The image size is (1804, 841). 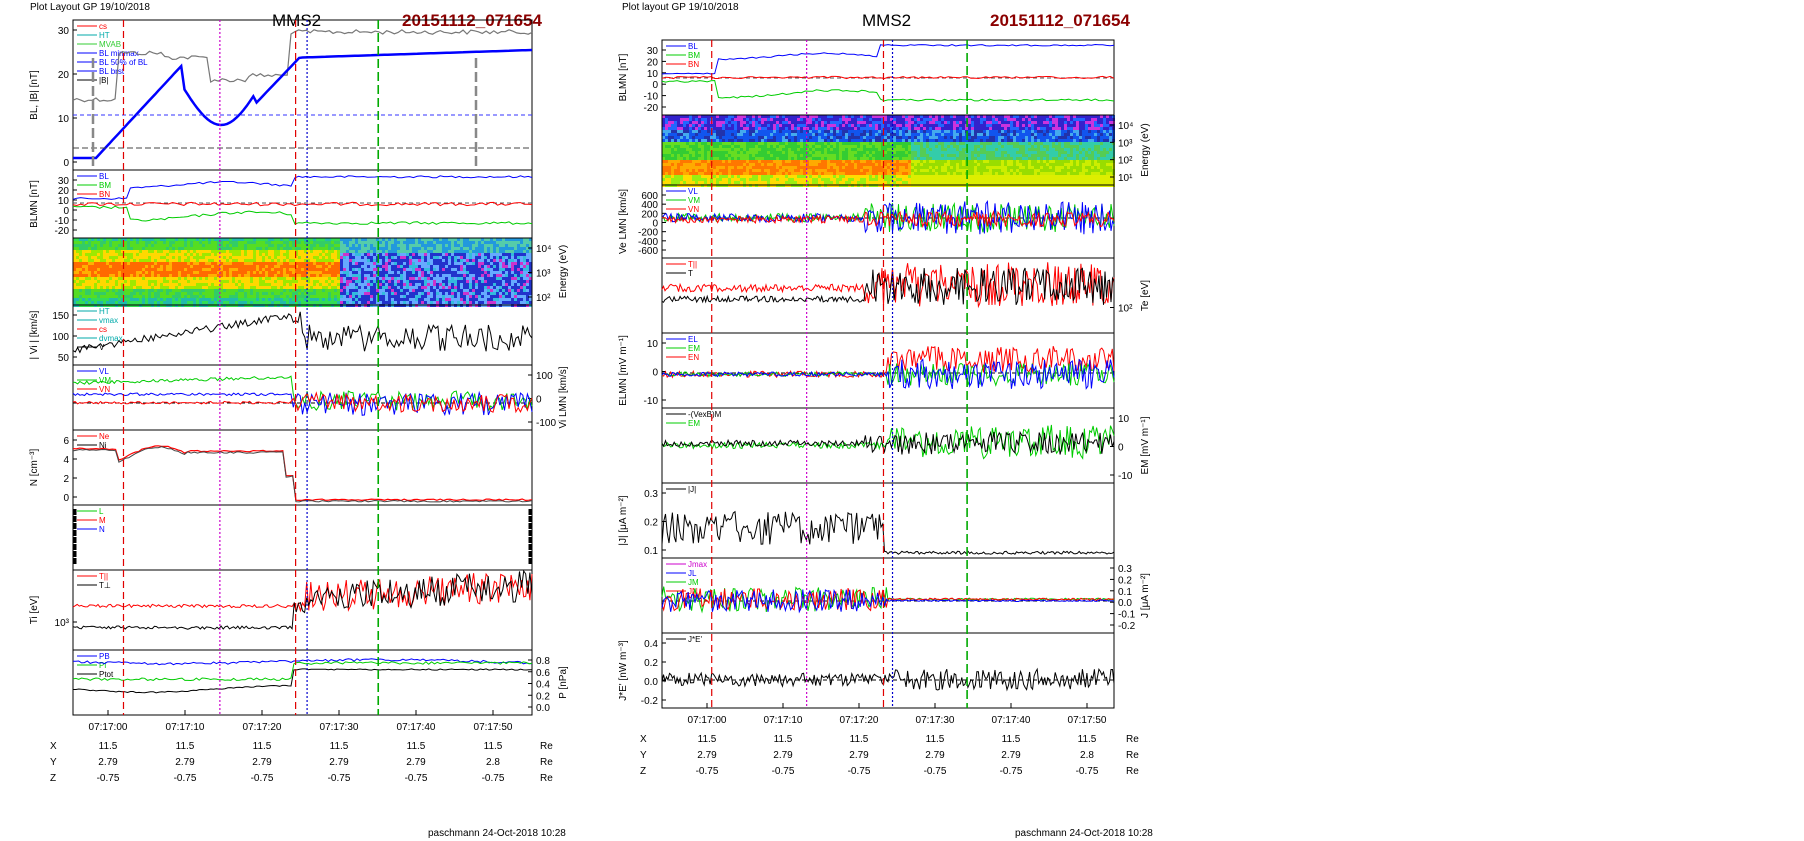 I want to click on right-panel-0-tick-label: -10, so click(x=651, y=97).